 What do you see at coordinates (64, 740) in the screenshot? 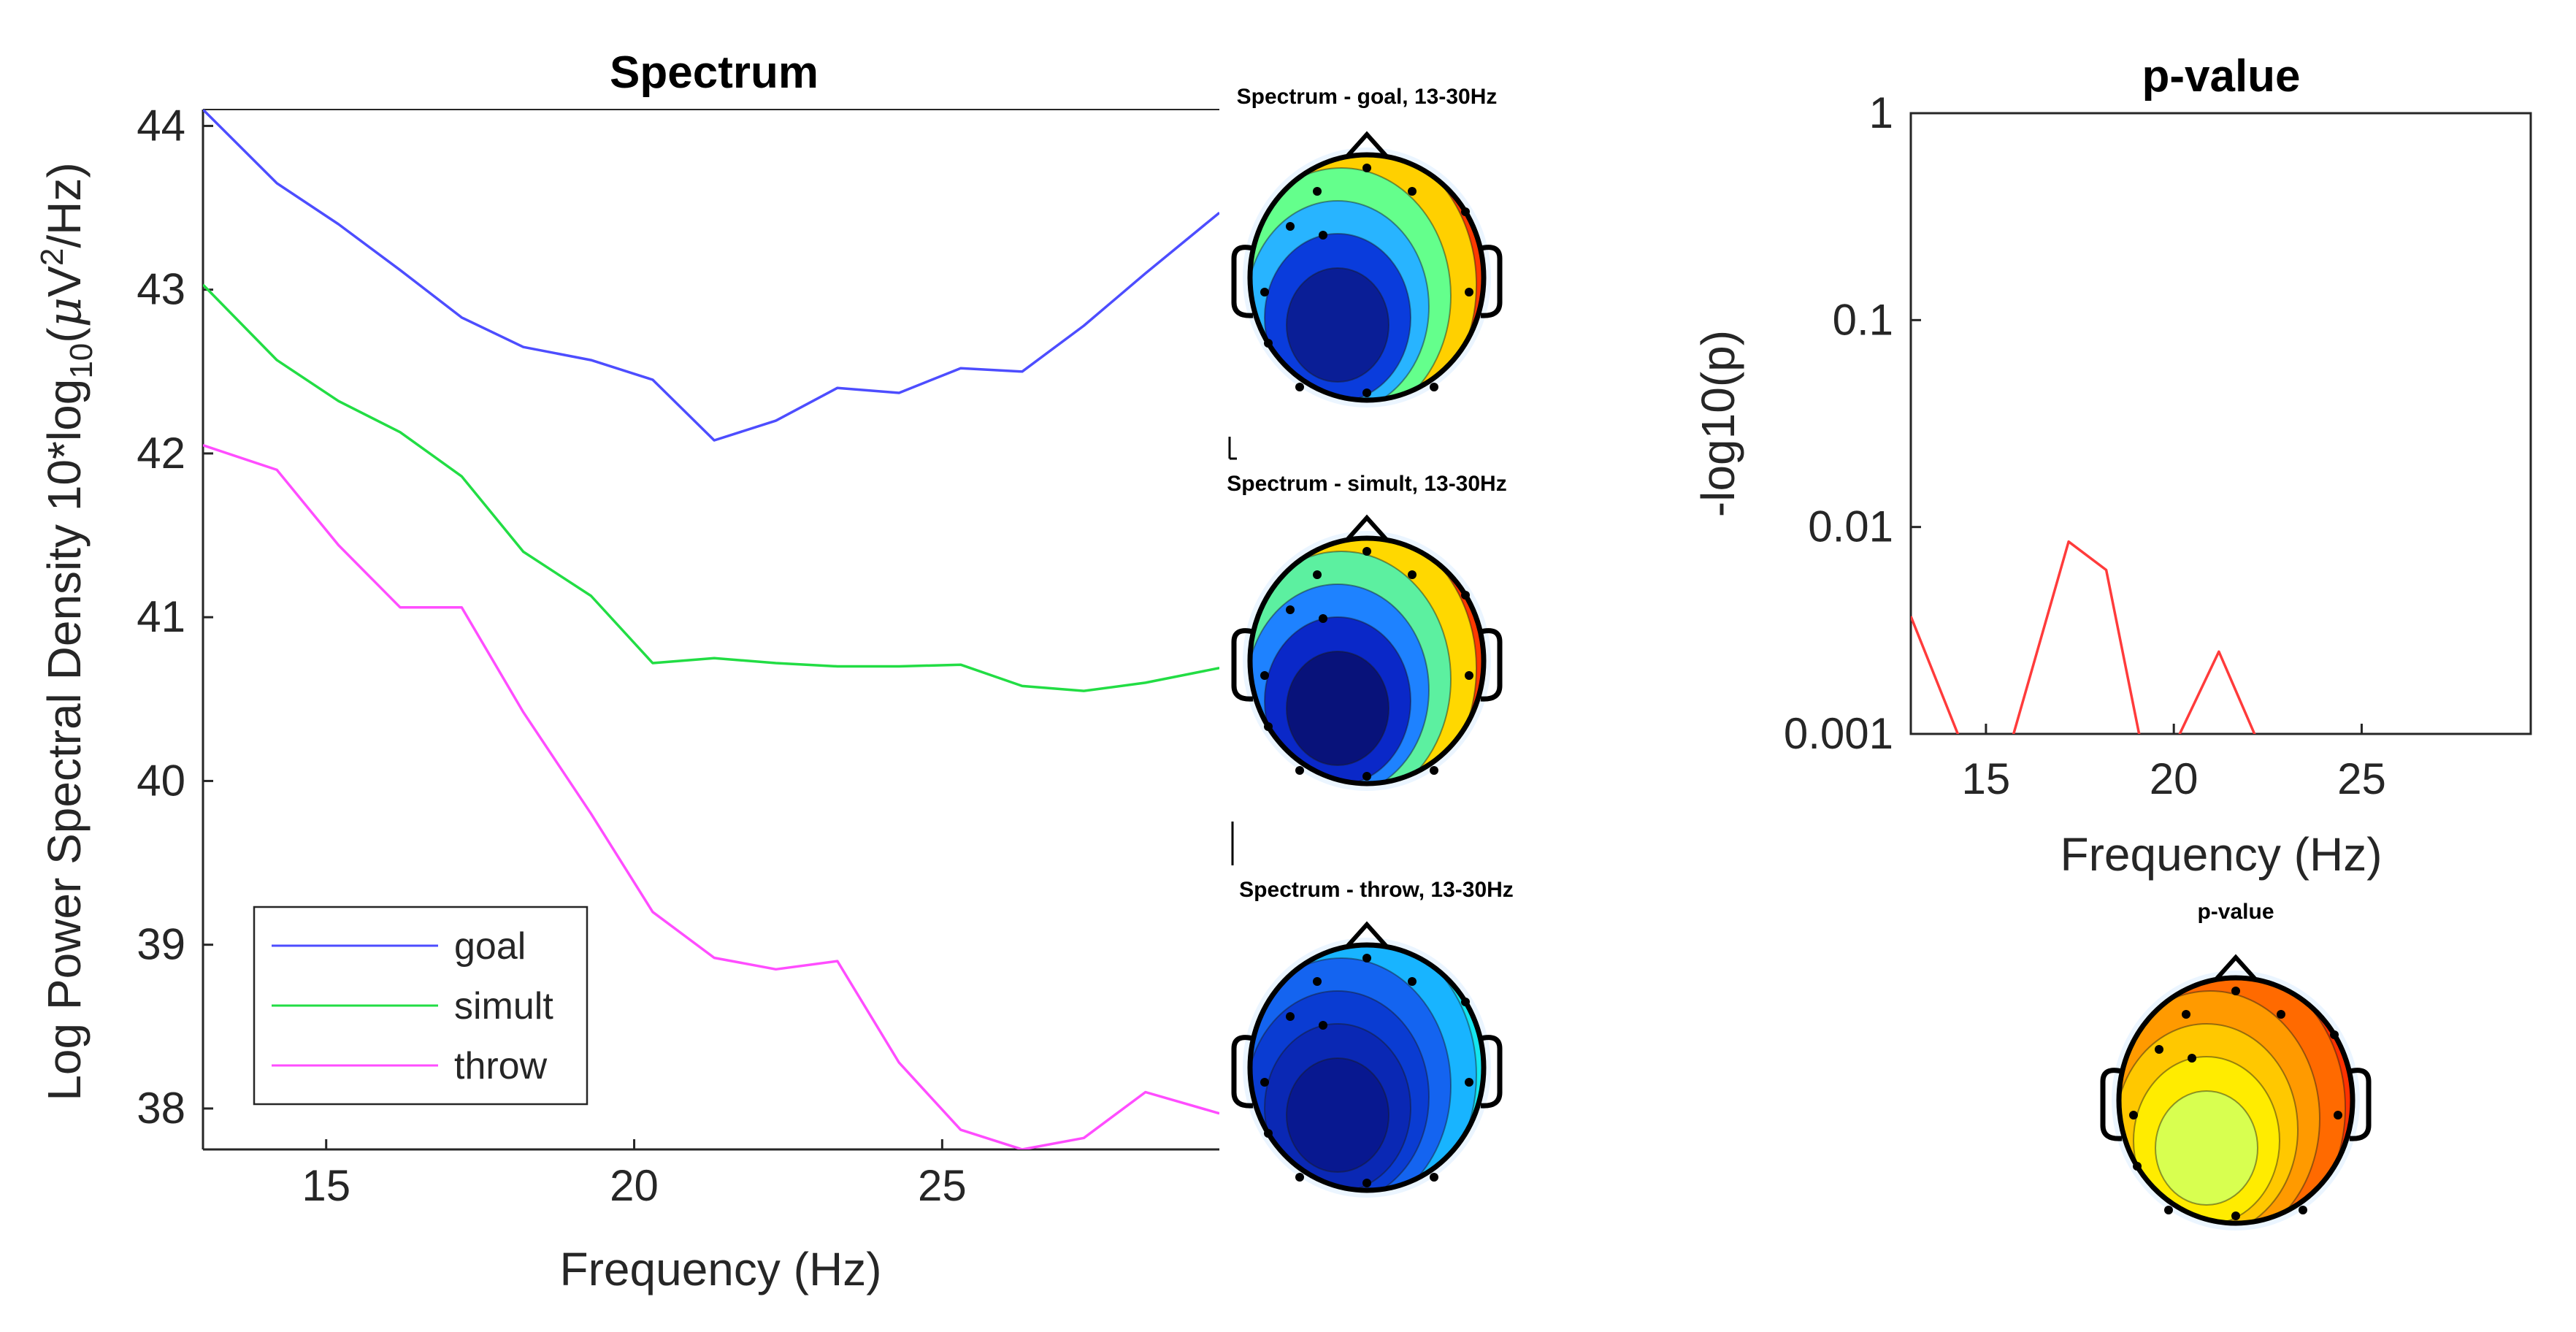
I see `ylabel-part-main: Log Power Spectral Density 10*log` at bounding box center [64, 740].